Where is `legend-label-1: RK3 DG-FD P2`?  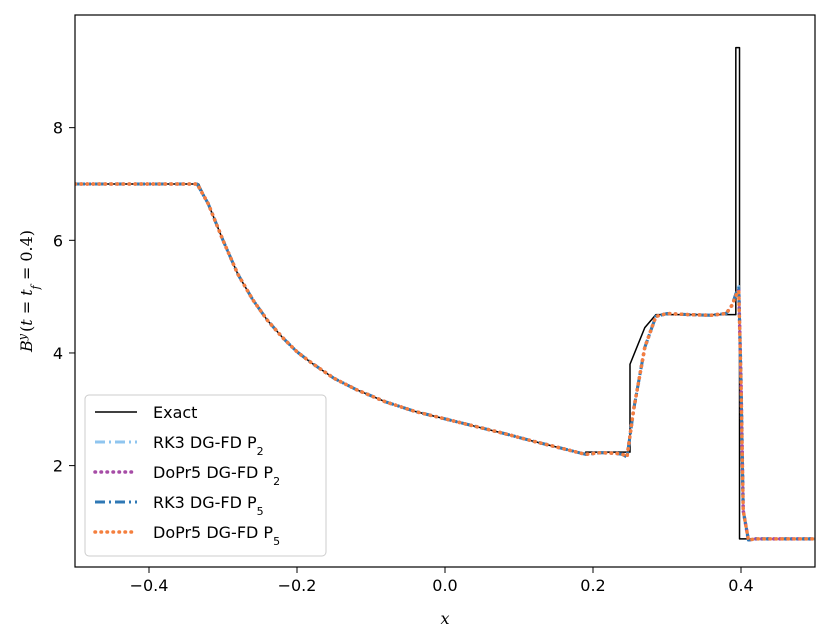 legend-label-1: RK3 DG-FD P2 is located at coordinates (208, 445).